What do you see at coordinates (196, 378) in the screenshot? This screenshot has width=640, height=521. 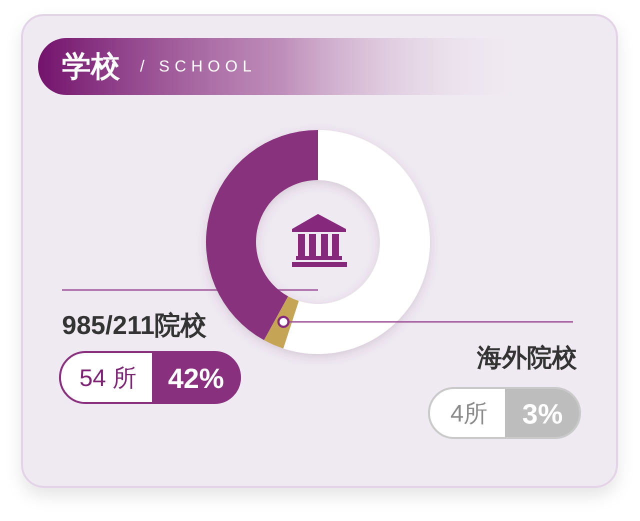 I see `data-label: 42%` at bounding box center [196, 378].